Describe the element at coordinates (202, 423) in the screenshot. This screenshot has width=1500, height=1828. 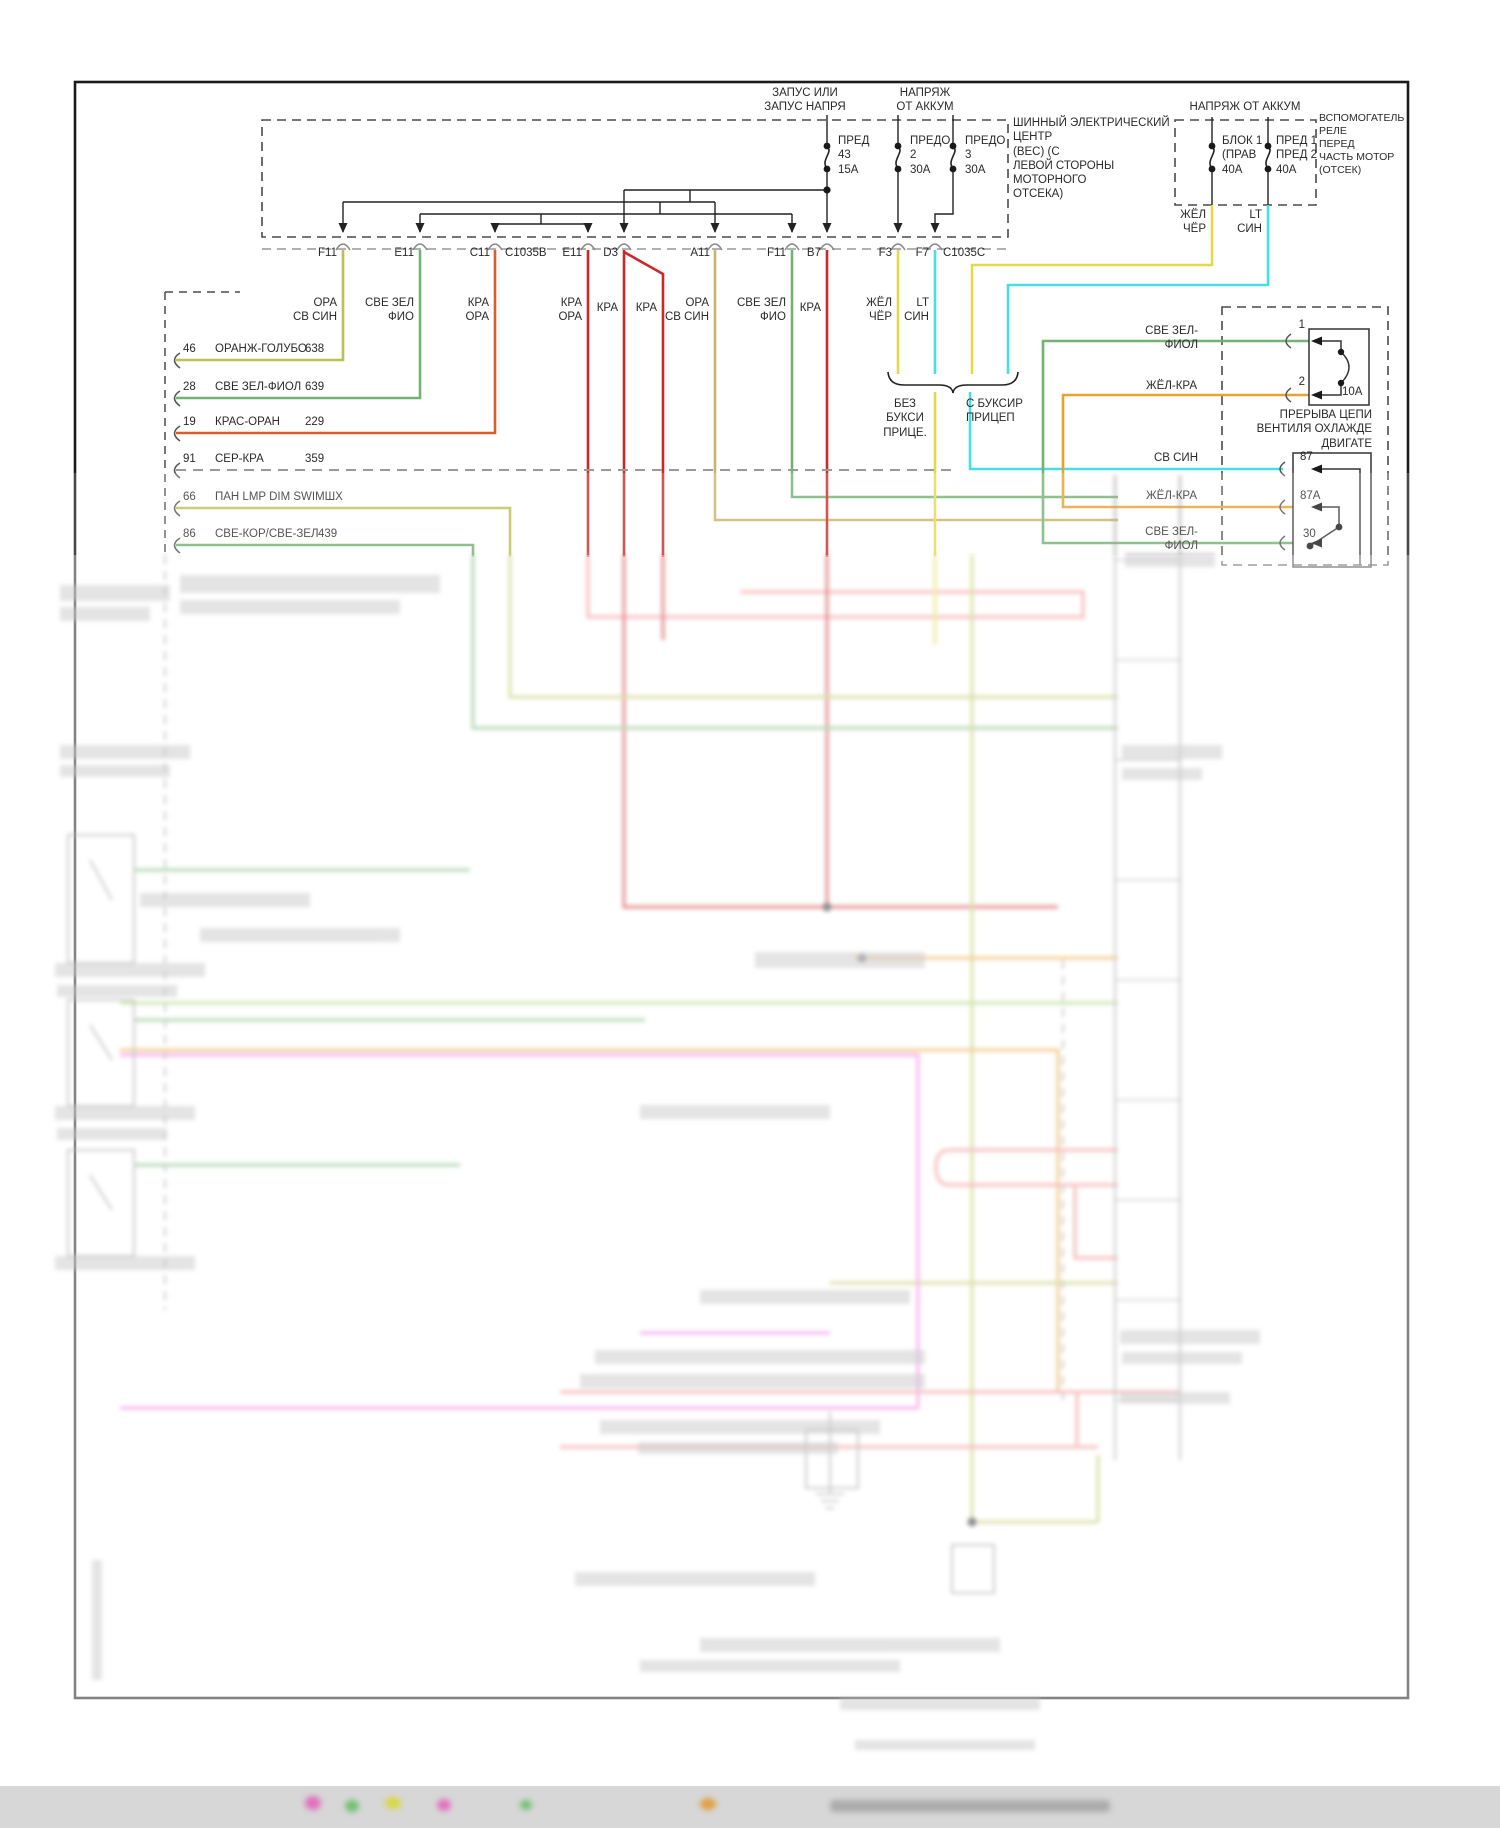
I see `left-connector-outline` at that location.